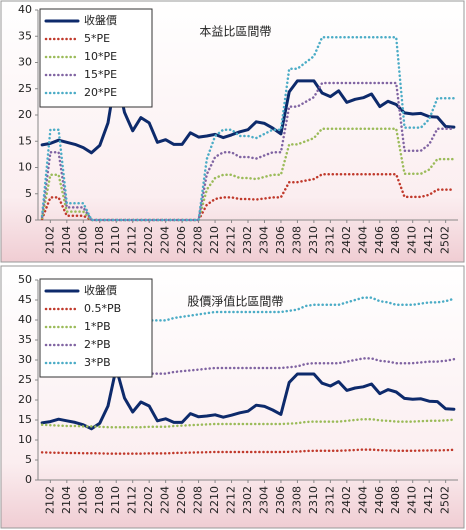  Describe the element at coordinates (100, 74) in the screenshot. I see `legend-label: 15*PE` at that location.